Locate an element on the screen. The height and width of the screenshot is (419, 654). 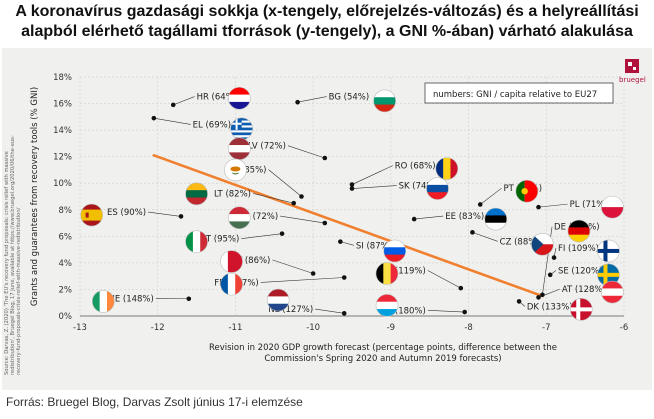
y-tick-label: 6% is located at coordinates (66, 237).